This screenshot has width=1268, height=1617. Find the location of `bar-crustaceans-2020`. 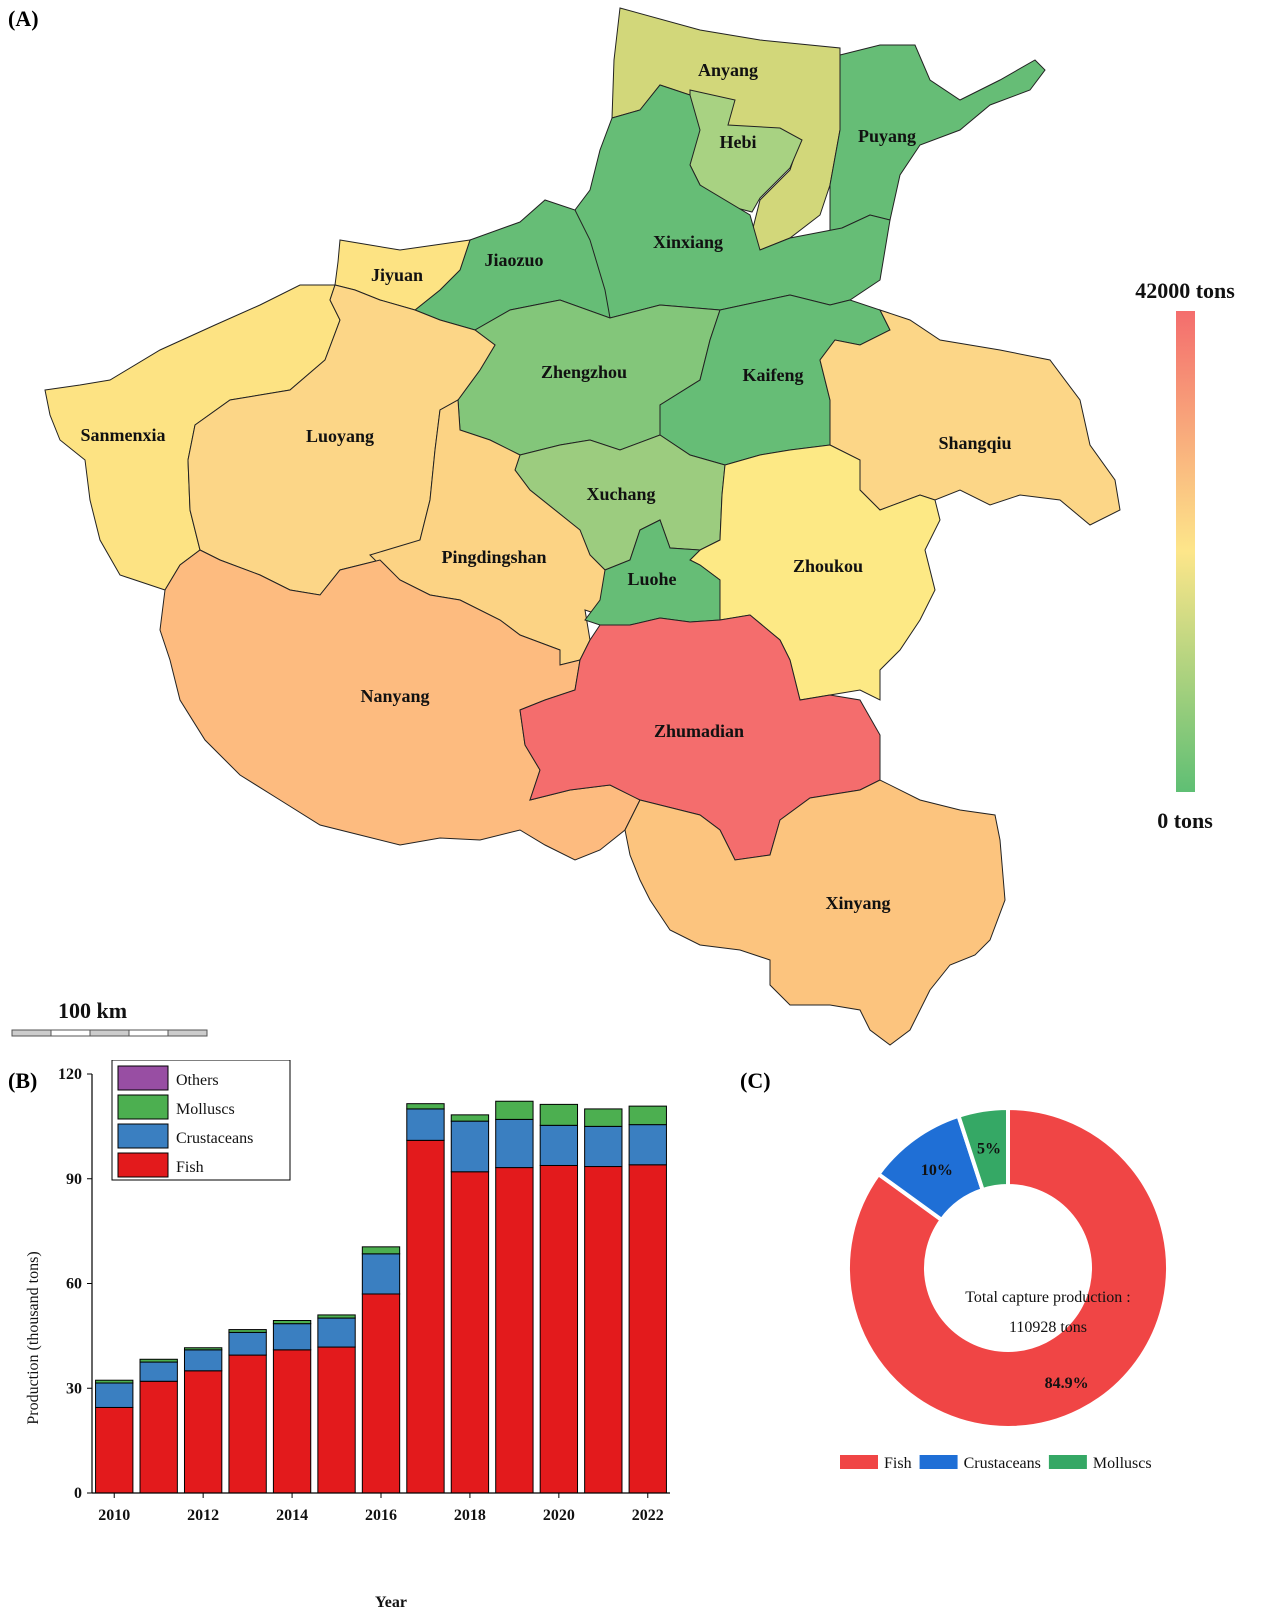

bar-crustaceans-2020 is located at coordinates (559, 1145).